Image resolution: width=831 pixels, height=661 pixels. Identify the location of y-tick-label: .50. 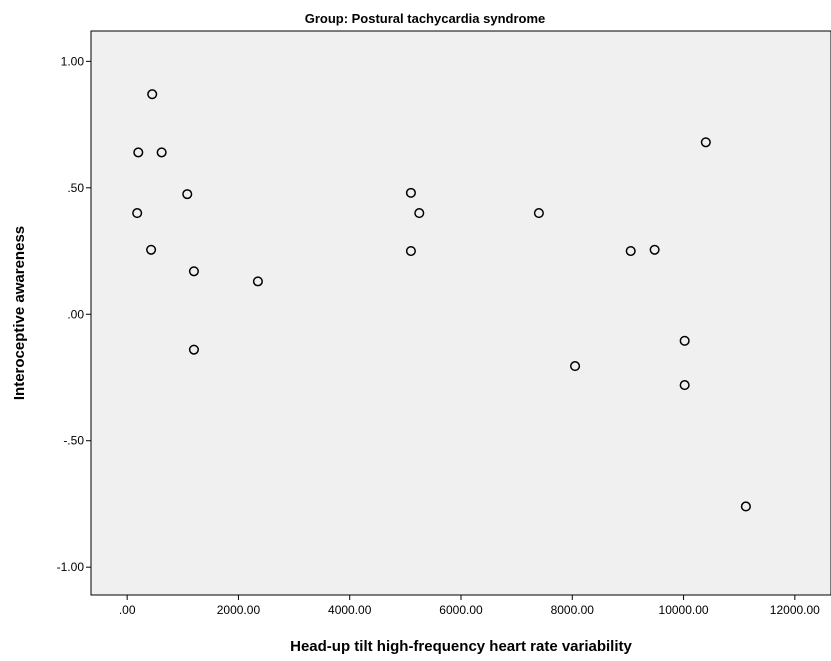
(75, 188).